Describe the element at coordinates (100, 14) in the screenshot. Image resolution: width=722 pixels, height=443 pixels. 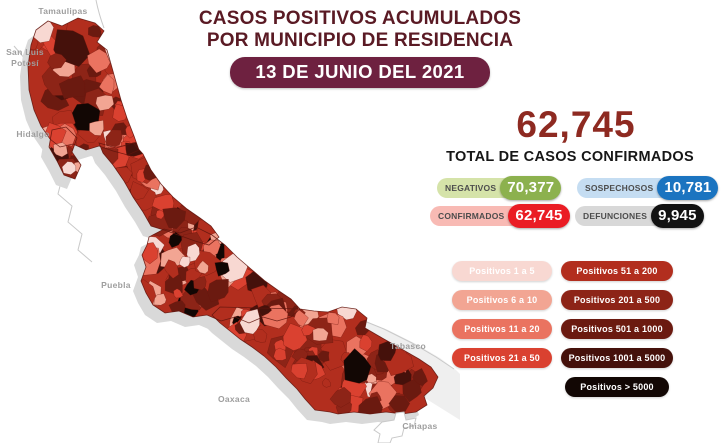
I see `tamaulipas-coast-line` at that location.